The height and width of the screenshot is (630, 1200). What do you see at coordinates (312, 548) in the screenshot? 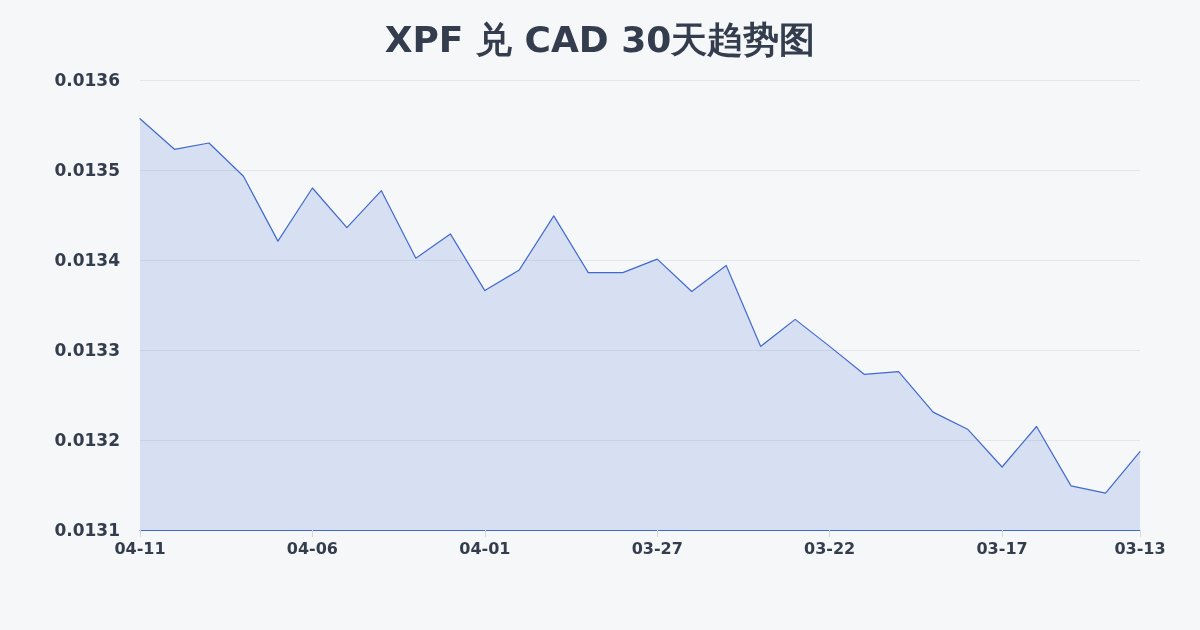
I see `x-tick-label: 04-06` at bounding box center [312, 548].